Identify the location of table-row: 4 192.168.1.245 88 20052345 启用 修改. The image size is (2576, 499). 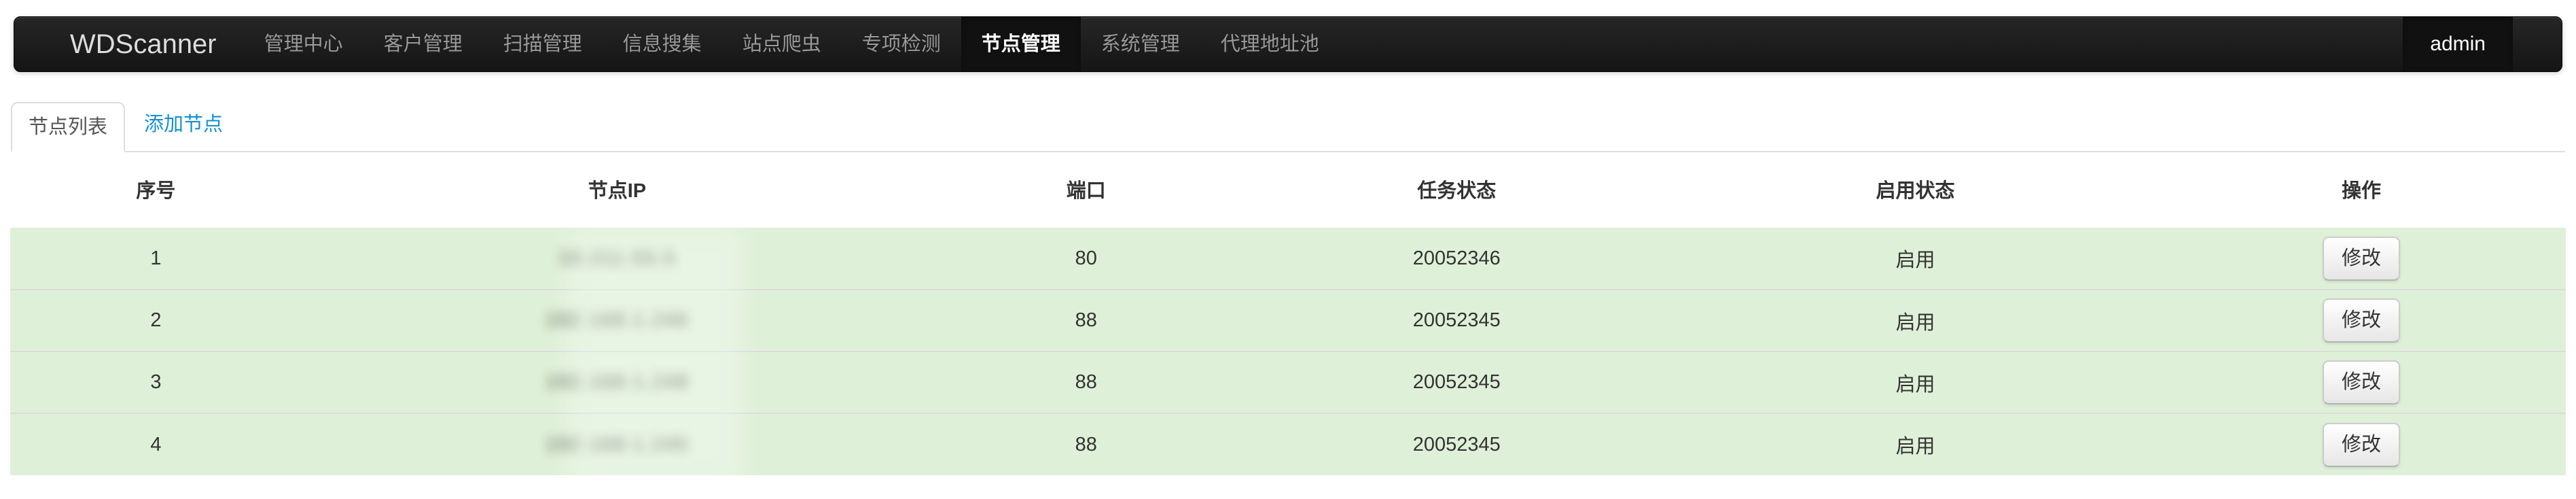
(1288, 444).